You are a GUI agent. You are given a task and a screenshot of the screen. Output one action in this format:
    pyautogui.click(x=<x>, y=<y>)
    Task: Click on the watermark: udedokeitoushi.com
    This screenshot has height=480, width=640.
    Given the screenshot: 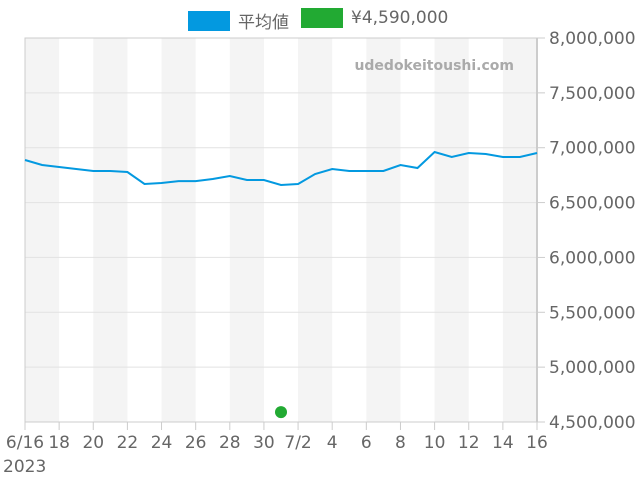 What is the action you would take?
    pyautogui.click(x=434, y=66)
    